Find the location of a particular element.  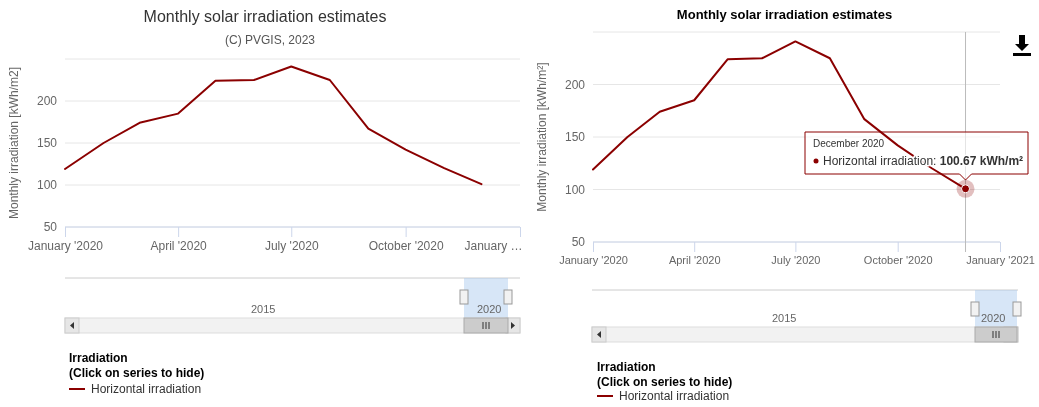

y-axis-title: Monthly irradiation [kWh/m2] is located at coordinates (14, 143).